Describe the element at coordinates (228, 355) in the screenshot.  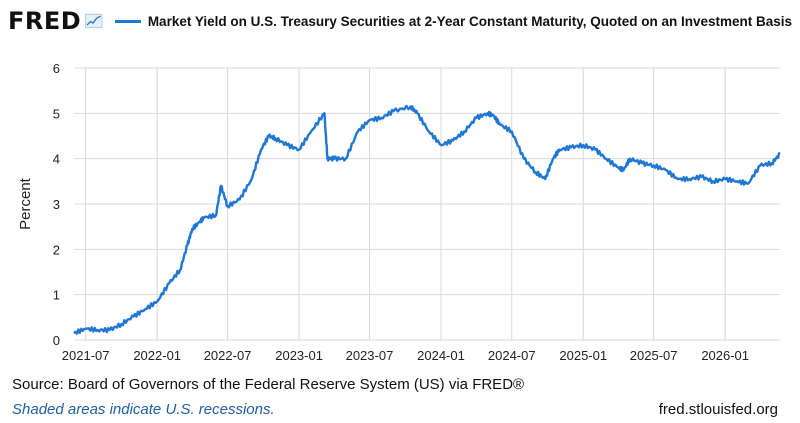
I see `x-tick-label: 2022-07` at that location.